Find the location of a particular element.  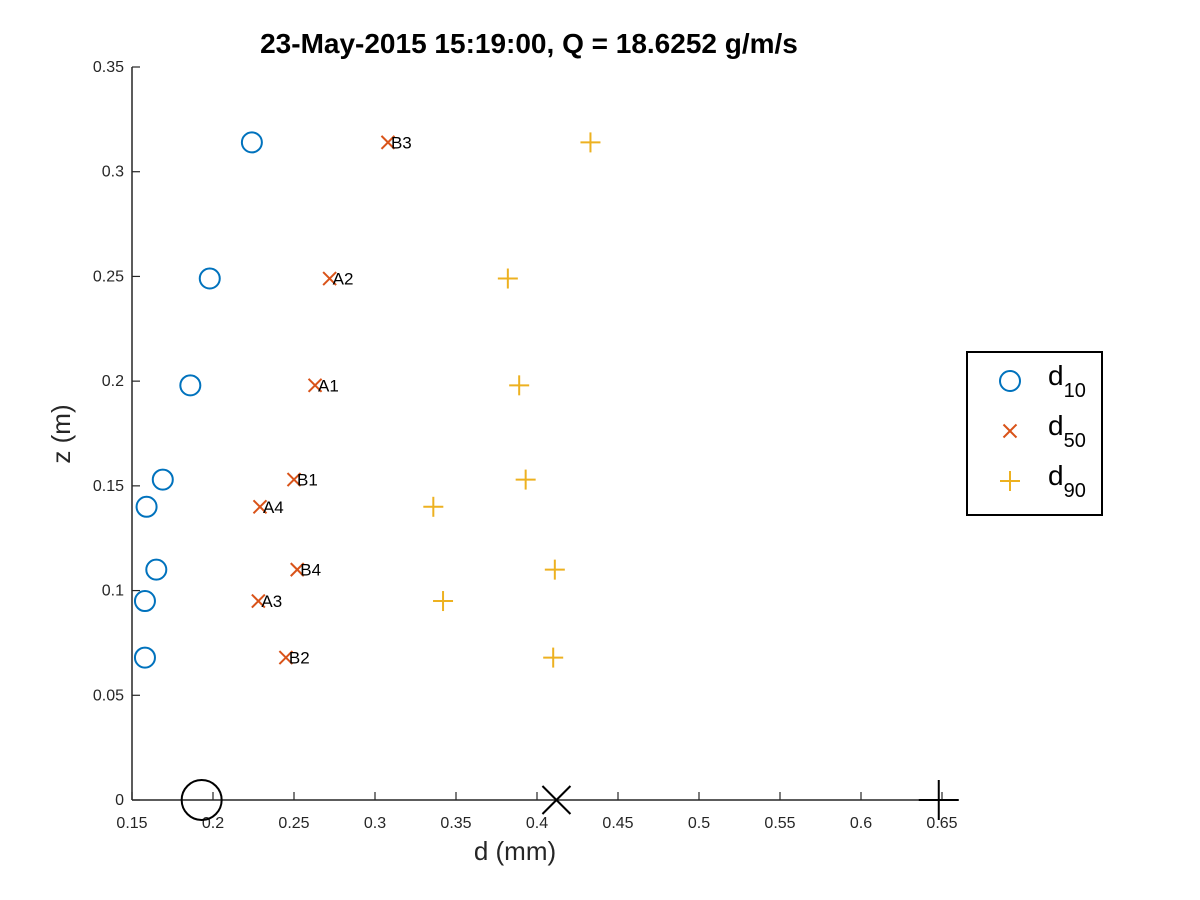

point-label: B1 is located at coordinates (307, 480).